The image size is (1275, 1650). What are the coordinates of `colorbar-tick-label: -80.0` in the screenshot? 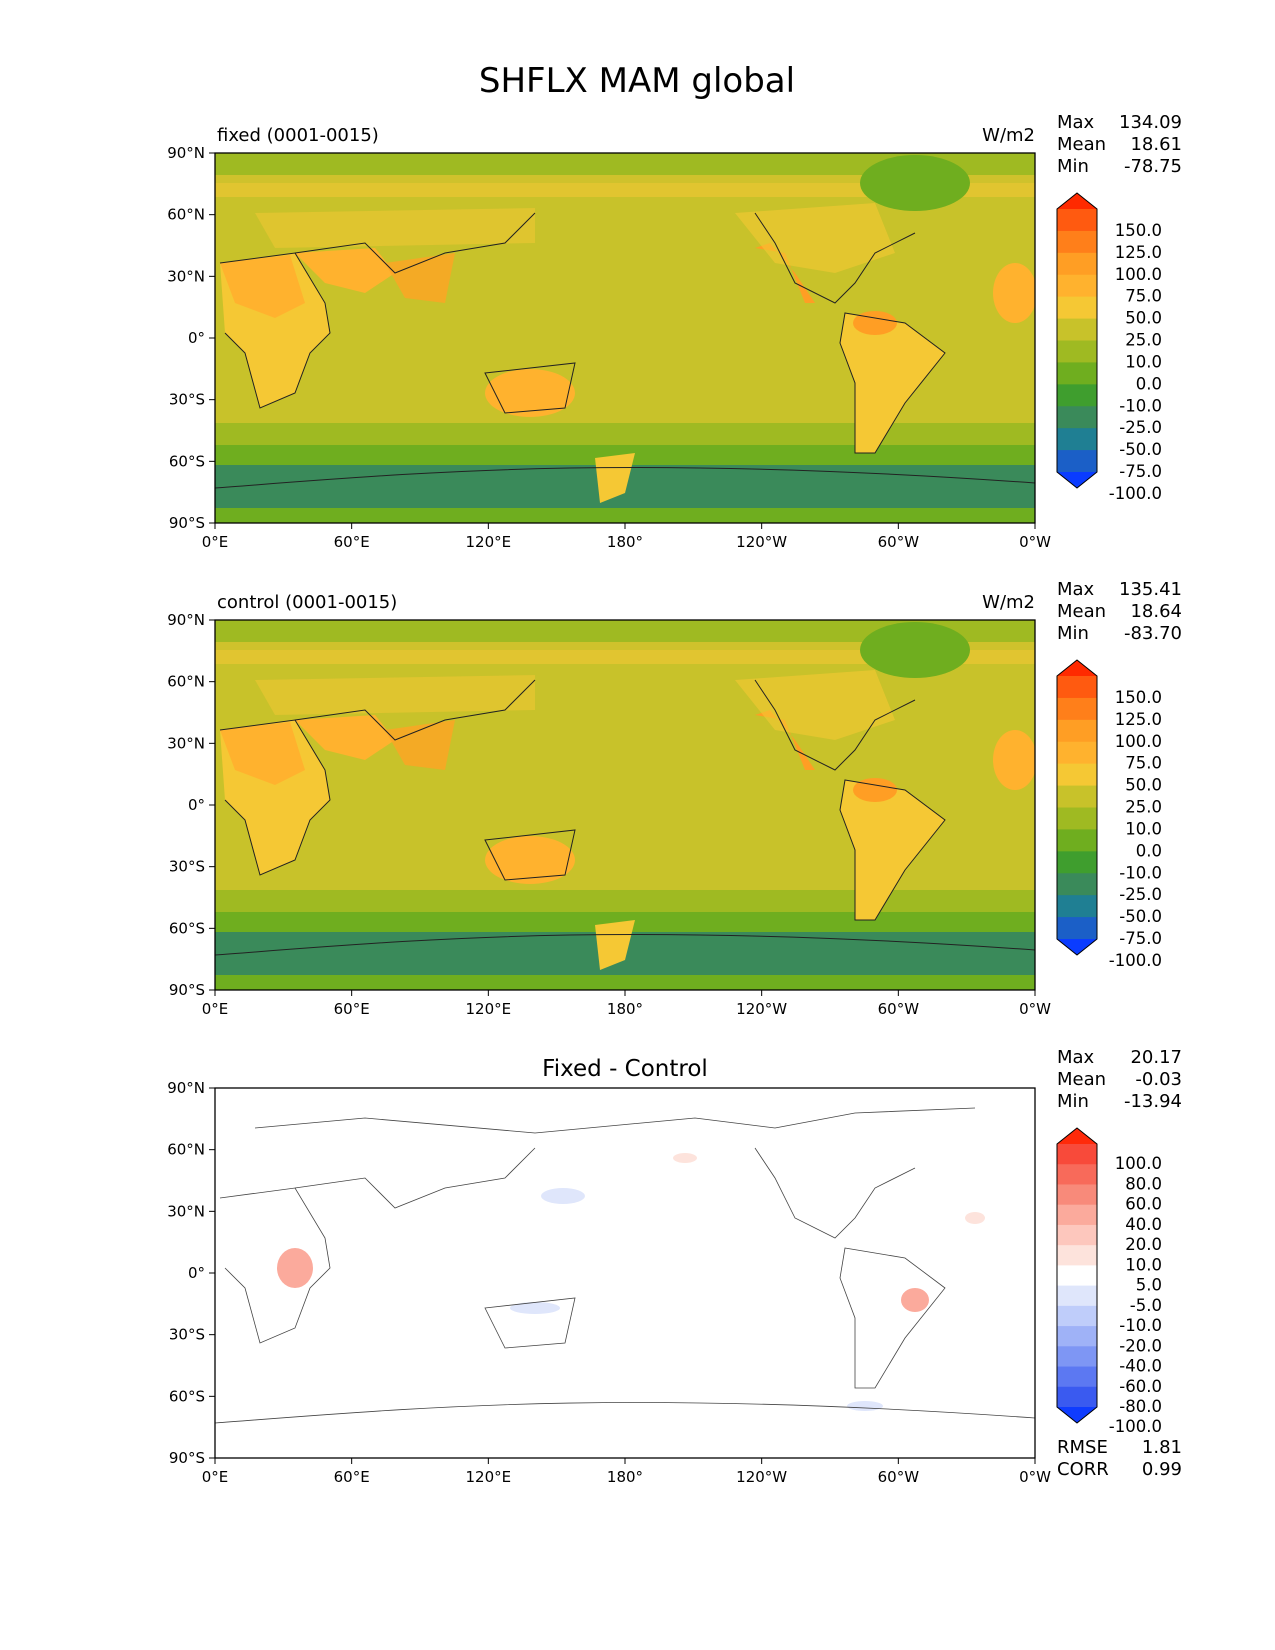 It's located at (1140, 1406).